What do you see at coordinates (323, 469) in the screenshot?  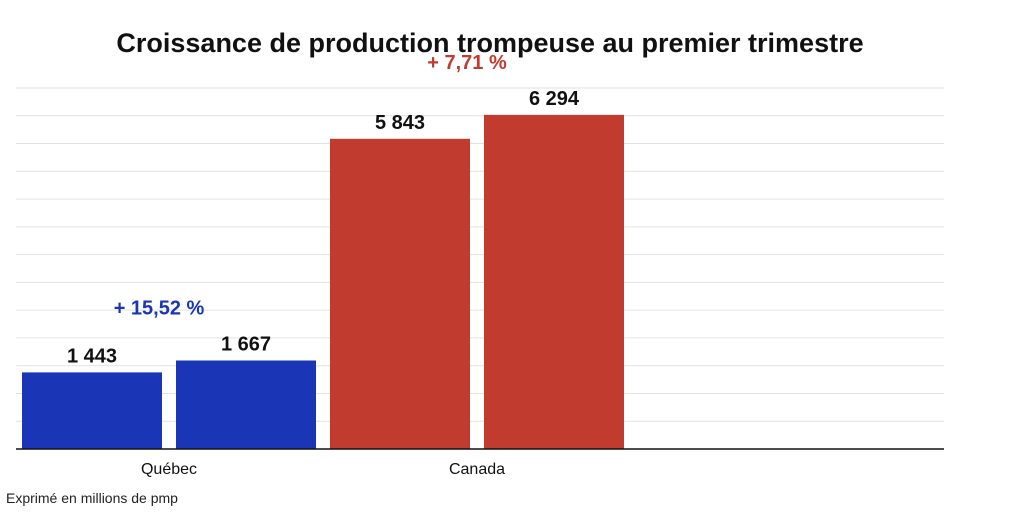 I see `x-tick-labels: Québec Canada` at bounding box center [323, 469].